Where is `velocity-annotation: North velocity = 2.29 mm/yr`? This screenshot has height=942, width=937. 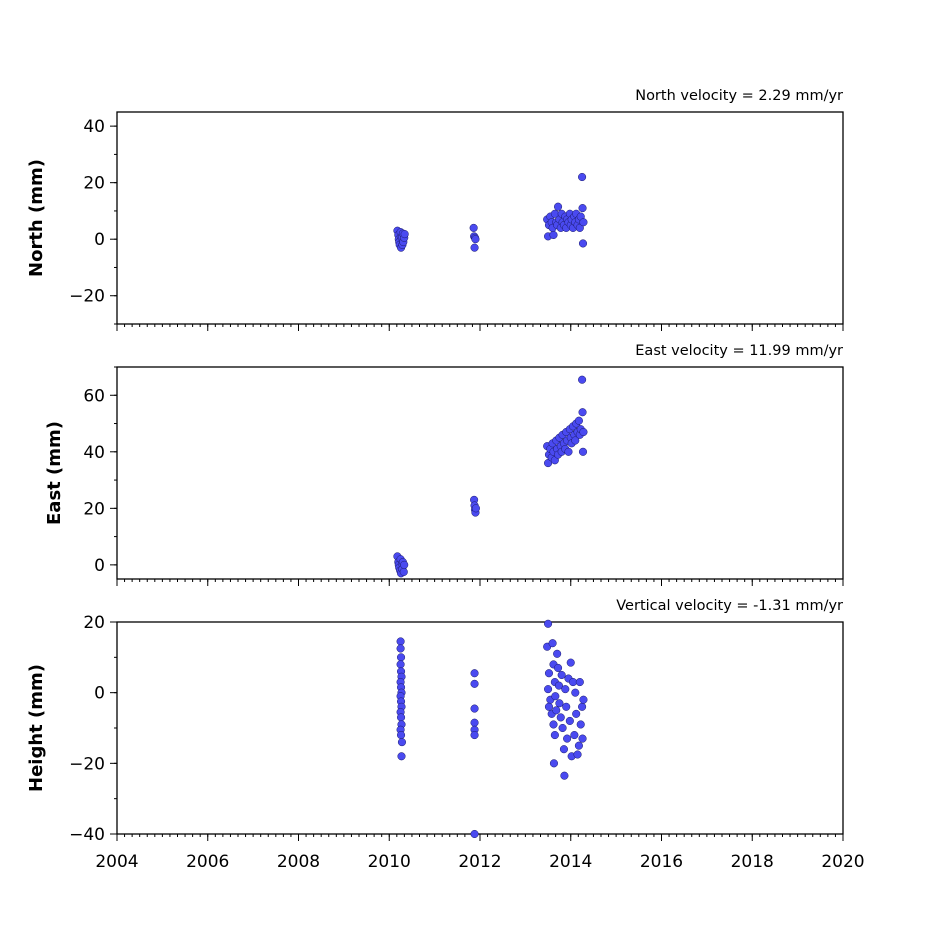
velocity-annotation: North velocity = 2.29 mm/yr is located at coordinates (739, 96).